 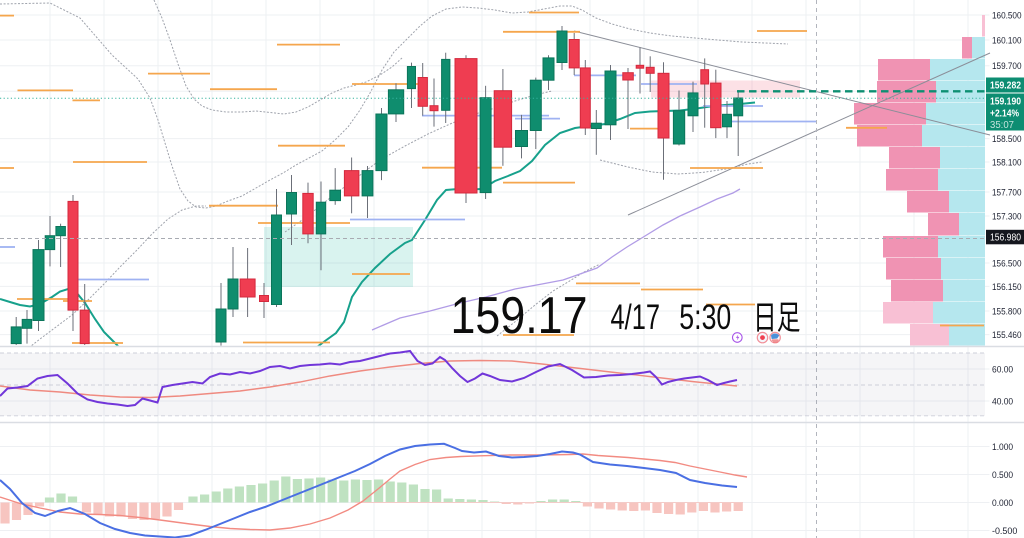 What do you see at coordinates (1002, 475) in the screenshot?
I see `svg-text: 0.500` at bounding box center [1002, 475].